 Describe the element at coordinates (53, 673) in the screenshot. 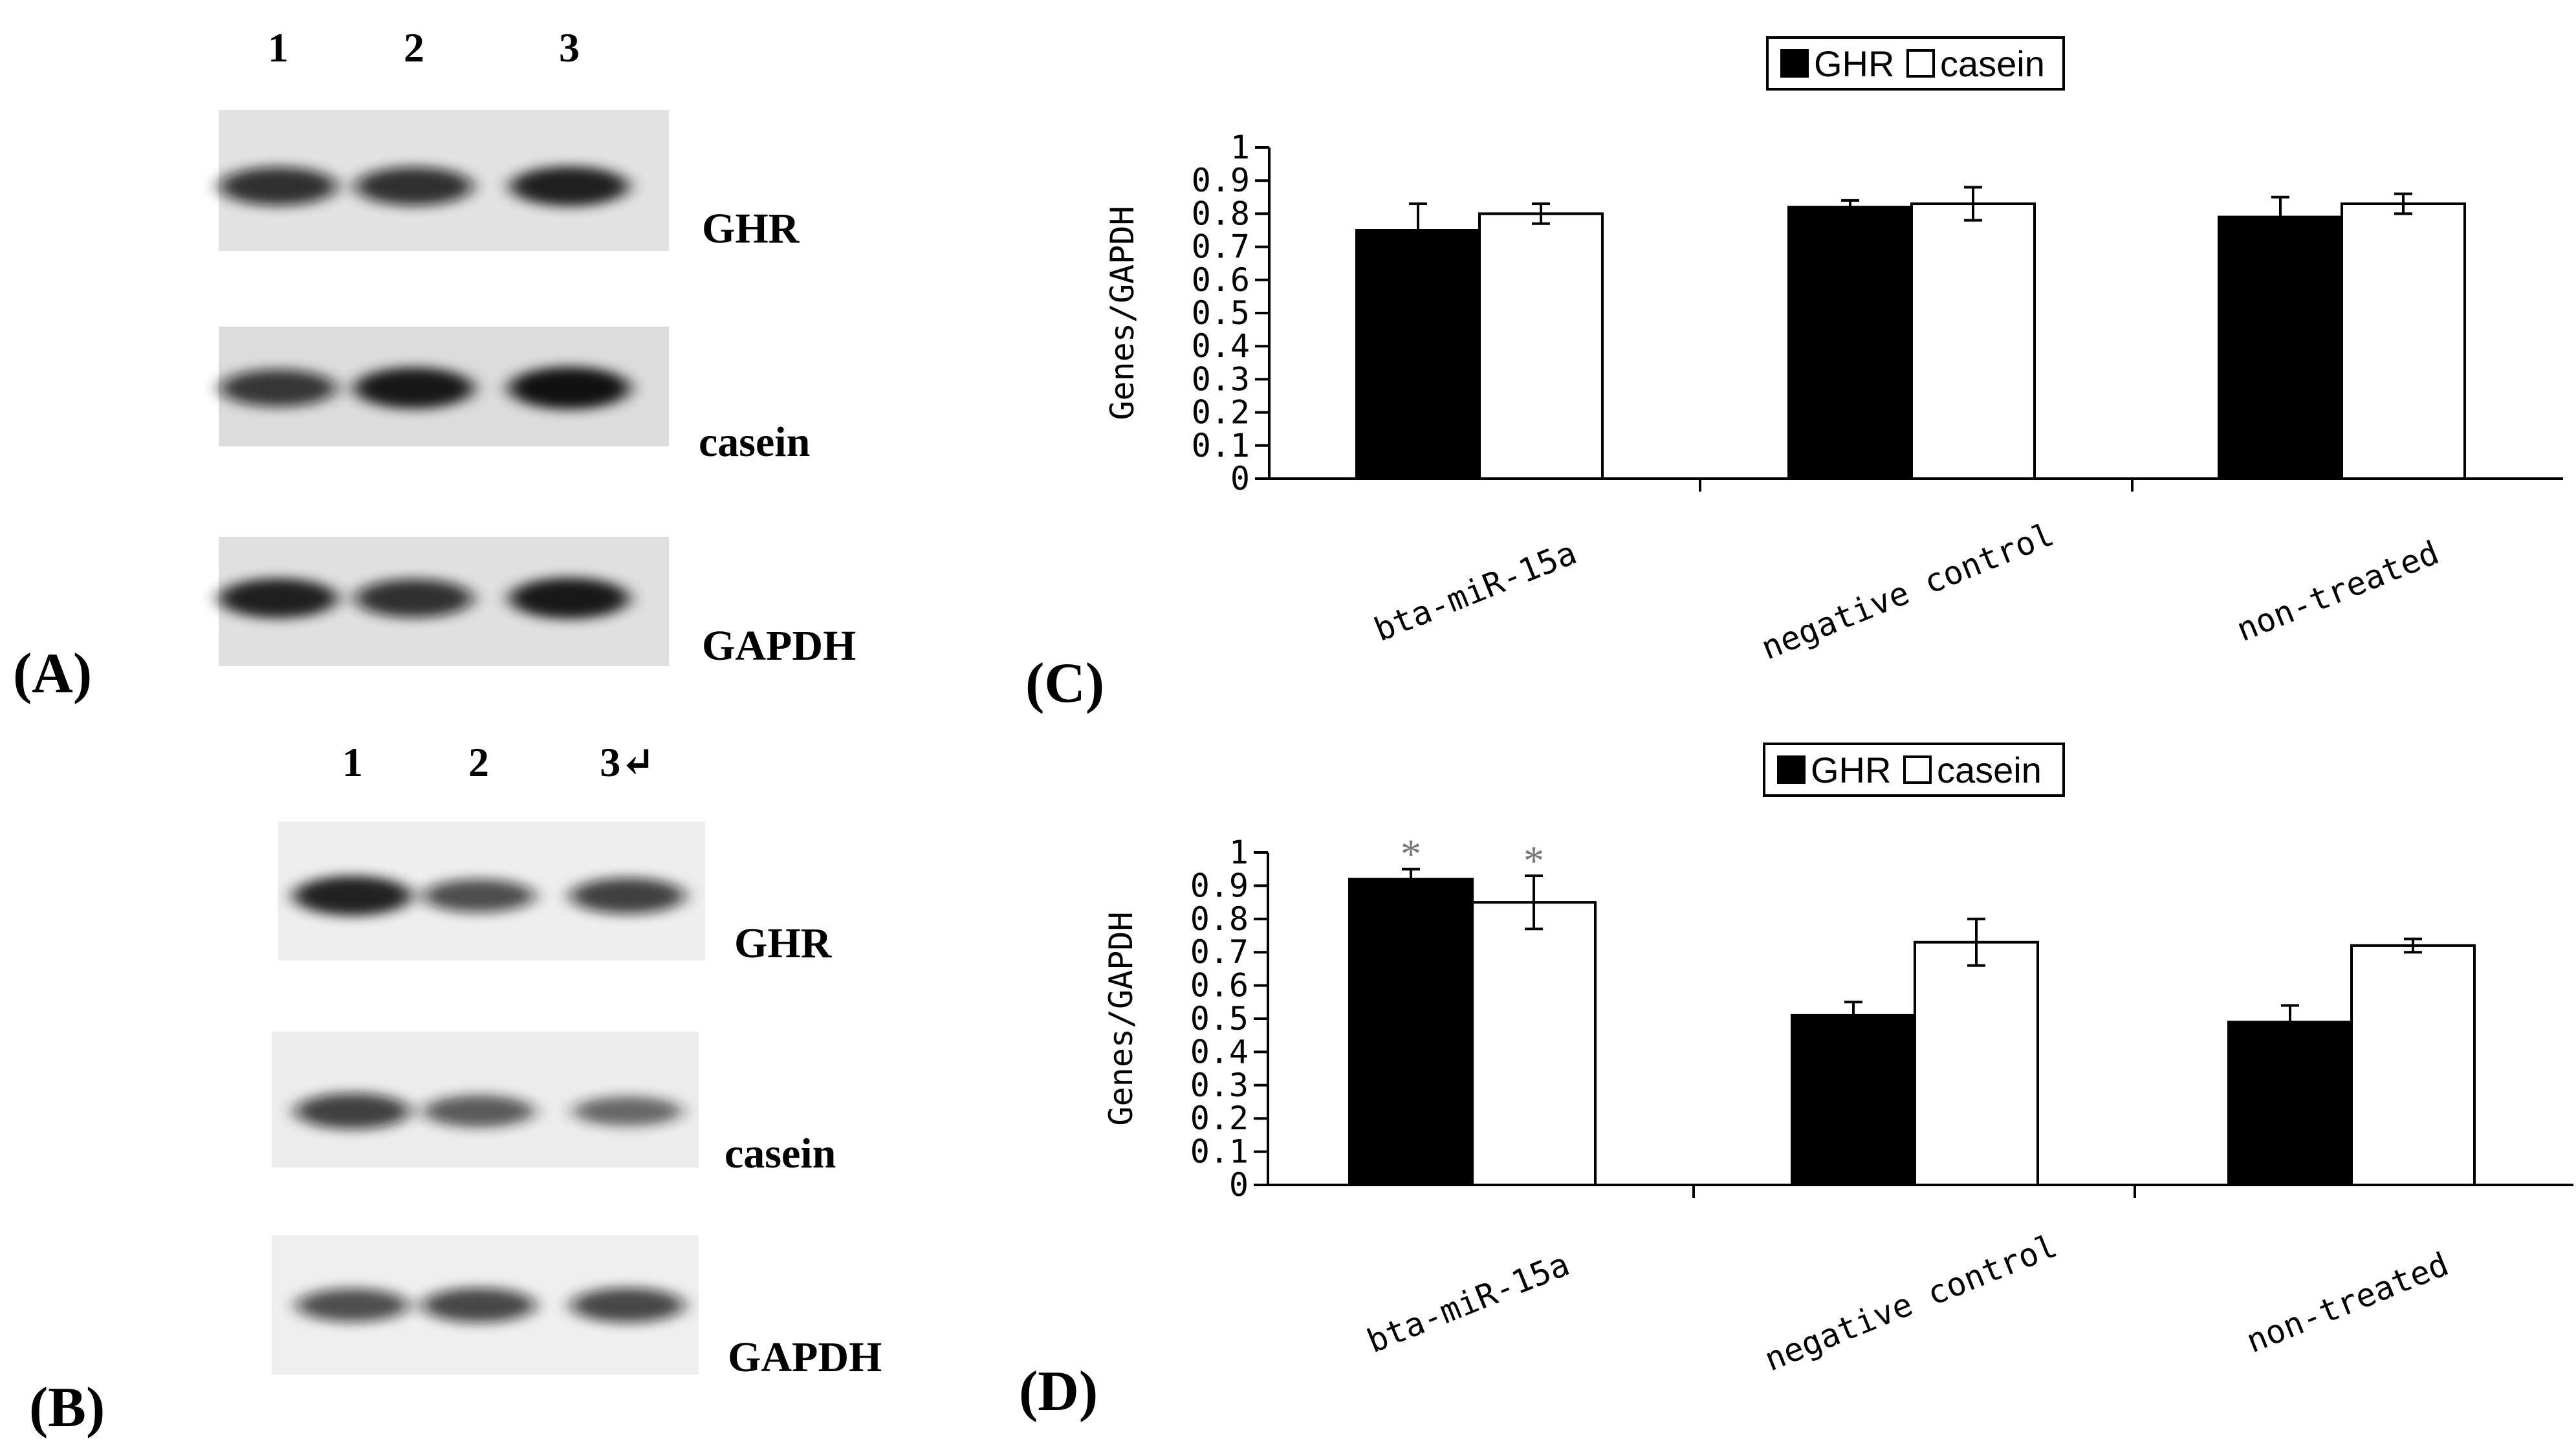

I see `panel-label-a: (A)` at that location.